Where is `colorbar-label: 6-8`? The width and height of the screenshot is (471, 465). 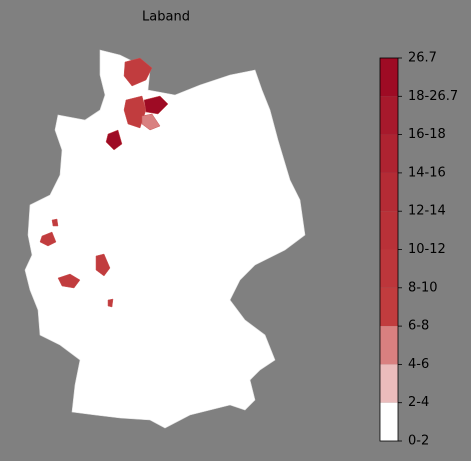 colorbar-label: 6-8 is located at coordinates (418, 326).